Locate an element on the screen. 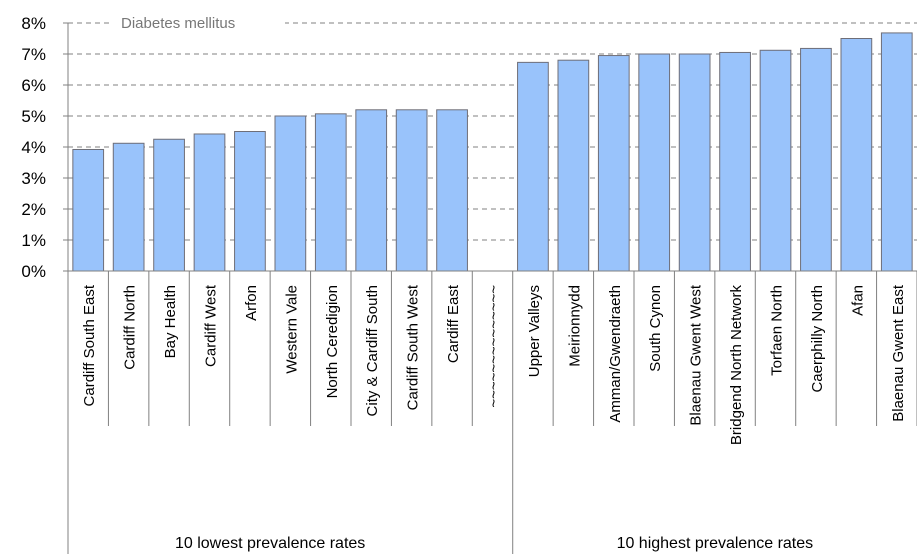  category-label: Cardiff North is located at coordinates (130, 327).